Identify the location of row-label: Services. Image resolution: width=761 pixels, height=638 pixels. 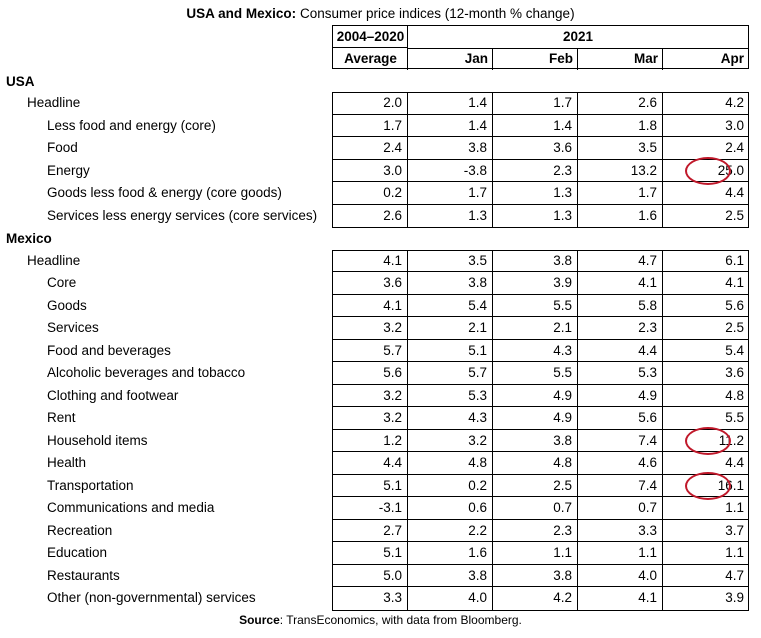
(73, 327).